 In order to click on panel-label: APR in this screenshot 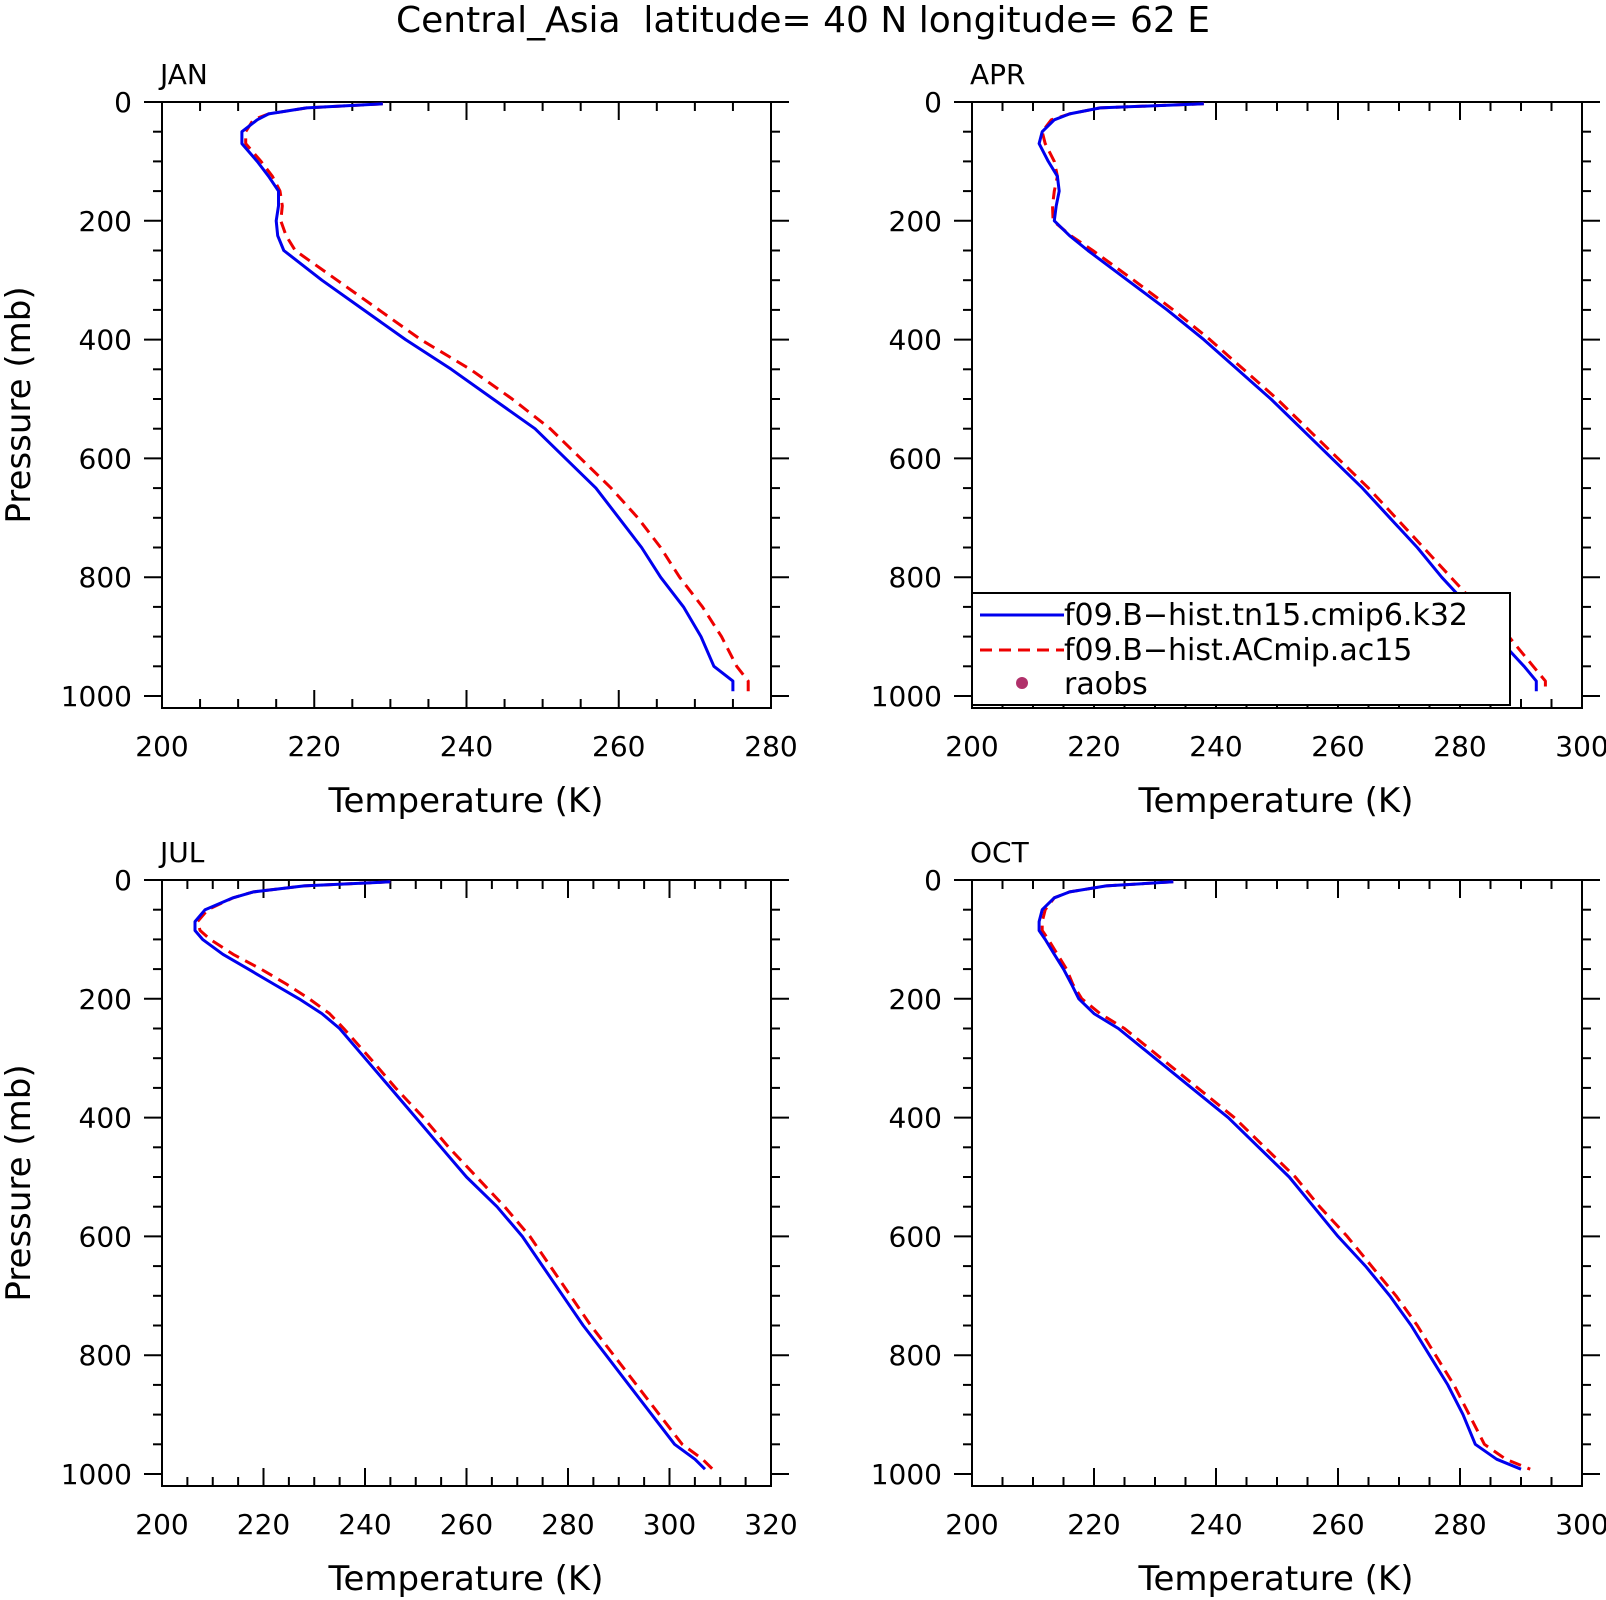, I will do `click(998, 74)`.